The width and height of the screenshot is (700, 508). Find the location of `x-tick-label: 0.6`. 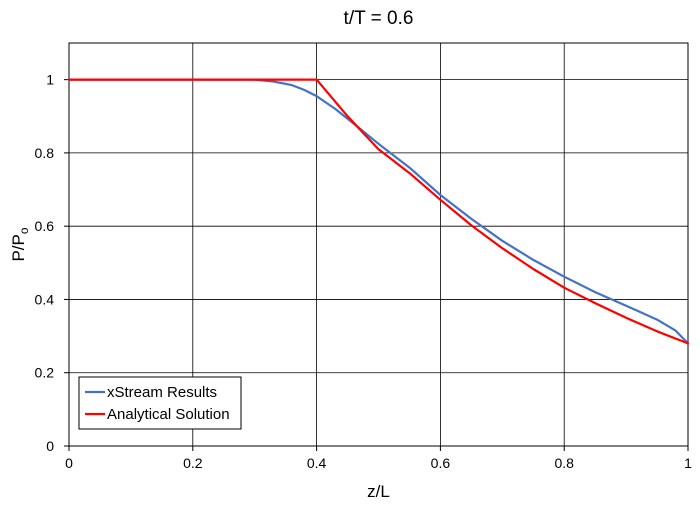

x-tick-label: 0.6 is located at coordinates (441, 463).